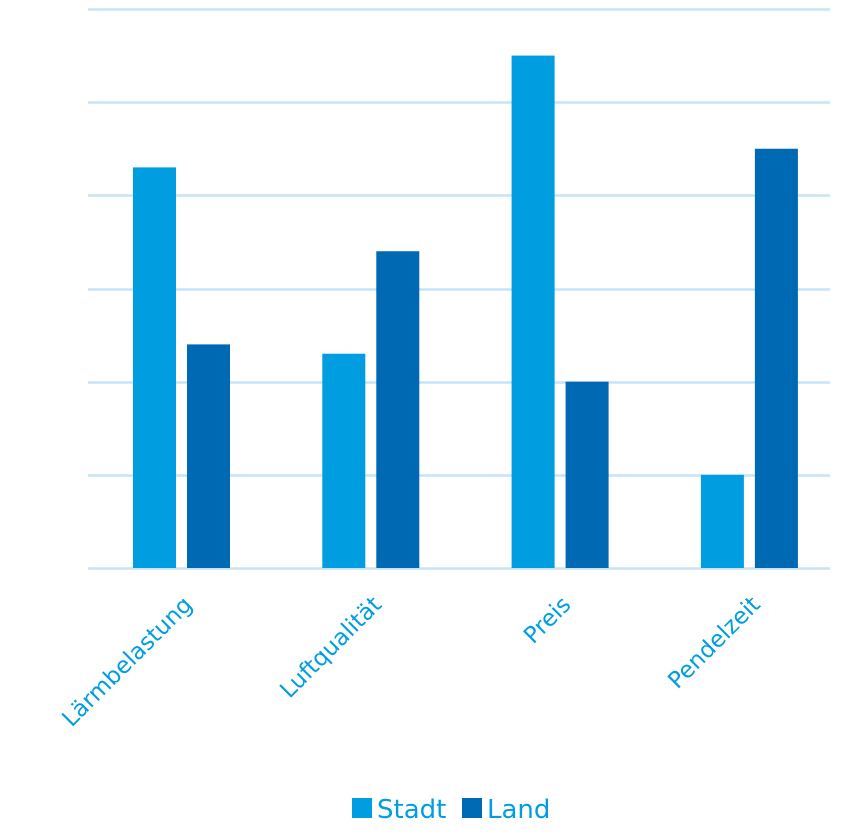  I want to click on legend-label-land: Land, so click(518, 810).